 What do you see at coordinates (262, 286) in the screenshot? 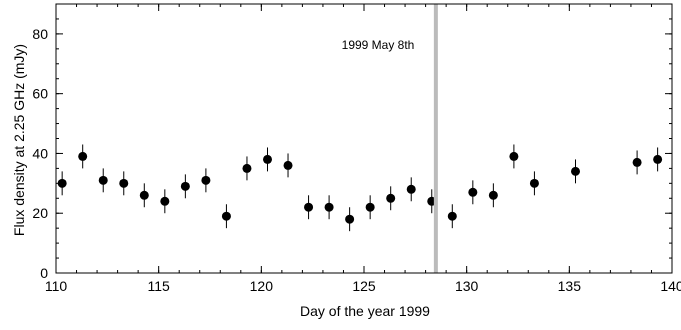
I see `x-tick-label: 120` at bounding box center [262, 286].